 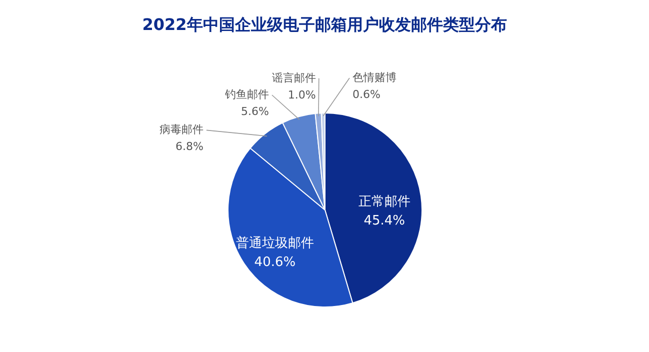 What do you see at coordinates (302, 95) in the screenshot?
I see `data-label: 1.0%` at bounding box center [302, 95].